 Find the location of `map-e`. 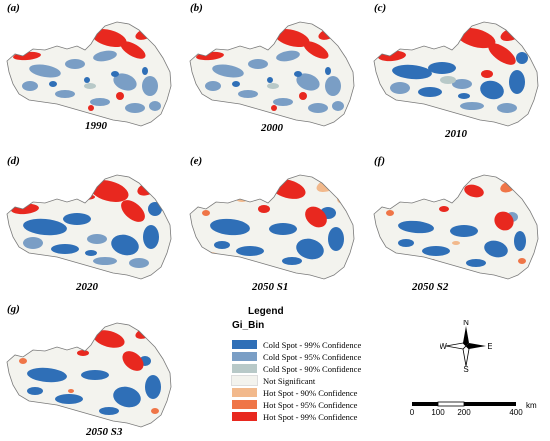

map-e is located at coordinates (272, 227).